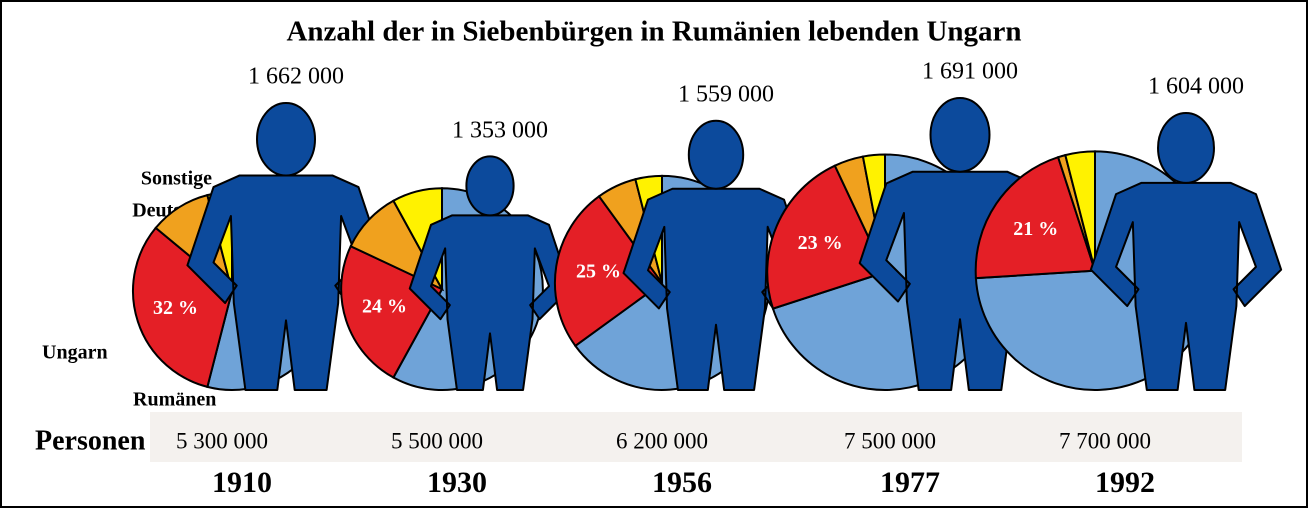  Describe the element at coordinates (662, 440) in the screenshot. I see `total-label: 6 200 000` at that location.